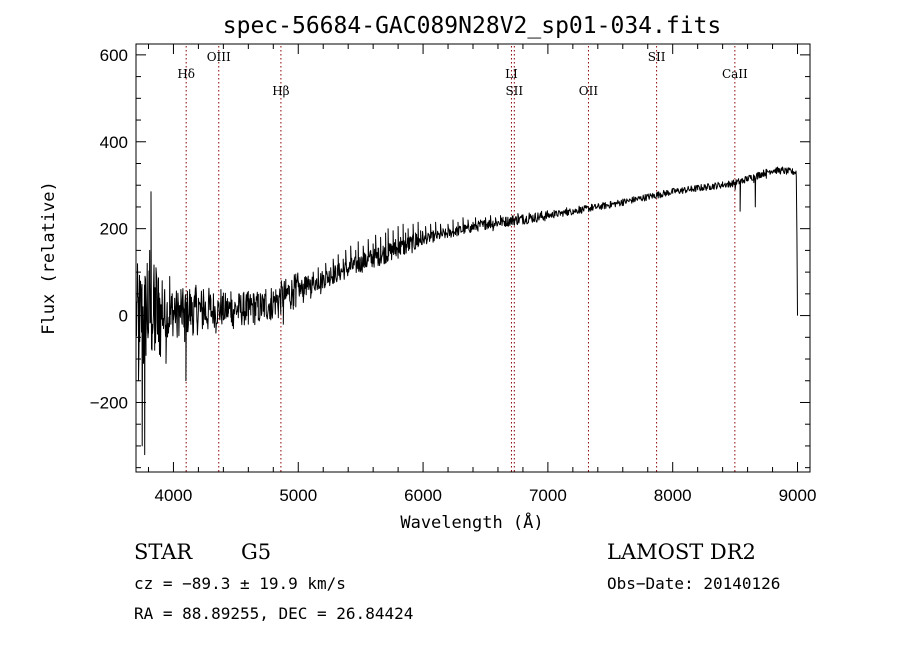  I want to click on survey-name: LAMOST DR2, so click(681, 552).